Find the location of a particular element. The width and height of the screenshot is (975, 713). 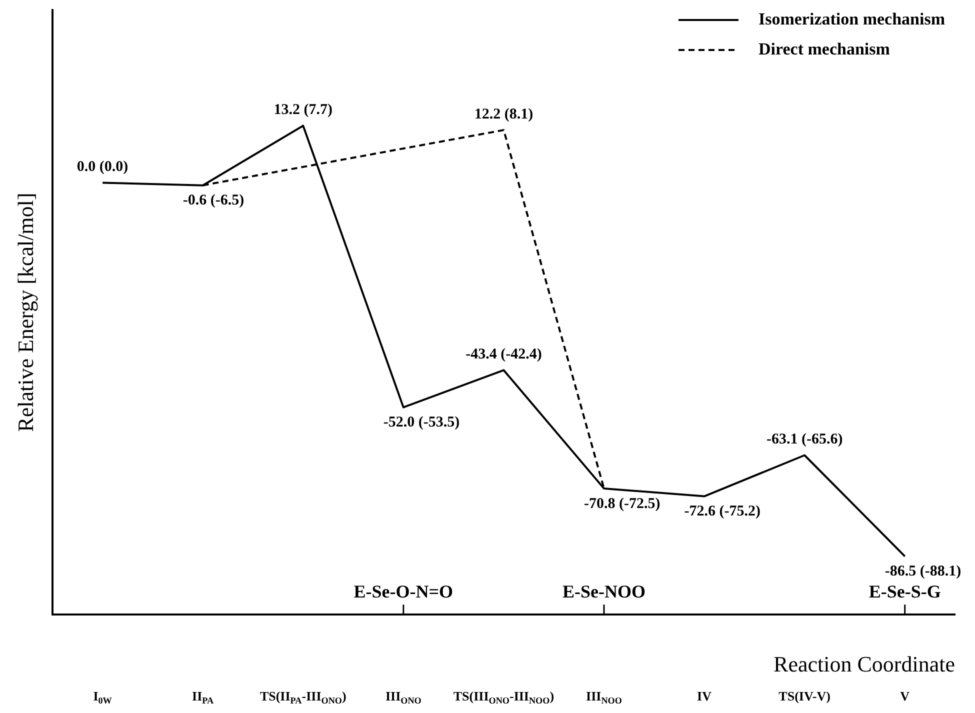

y-axis-title: Relative Energy [kcal/mol] is located at coordinates (25, 312).